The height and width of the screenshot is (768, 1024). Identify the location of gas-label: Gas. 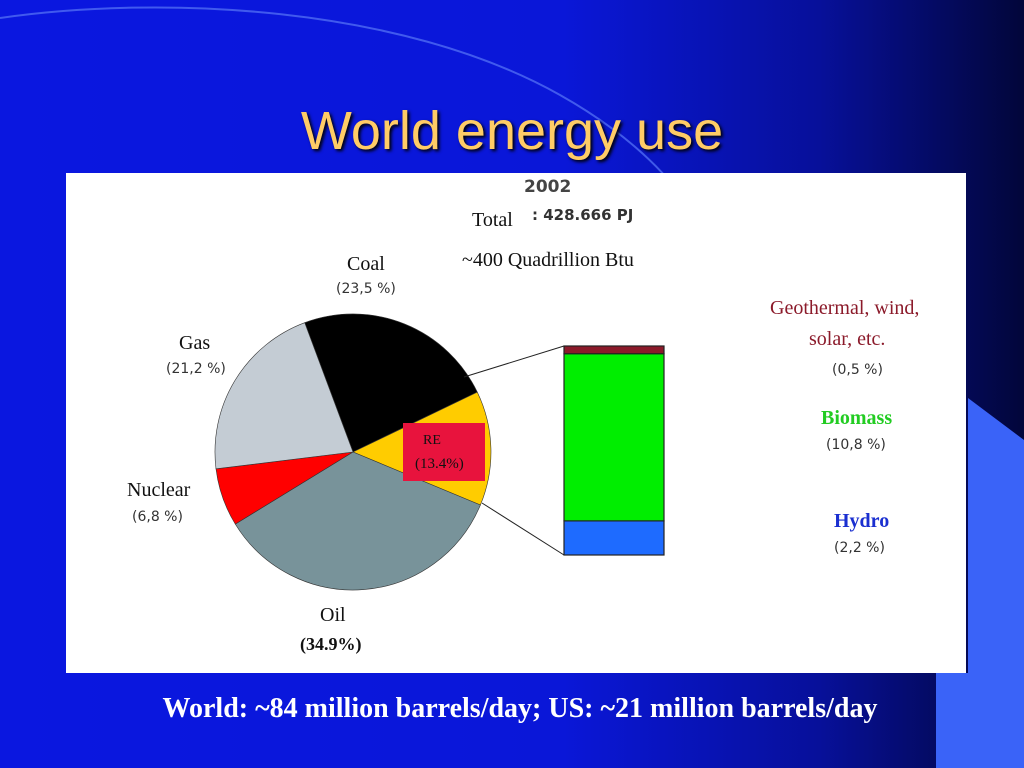
(195, 343).